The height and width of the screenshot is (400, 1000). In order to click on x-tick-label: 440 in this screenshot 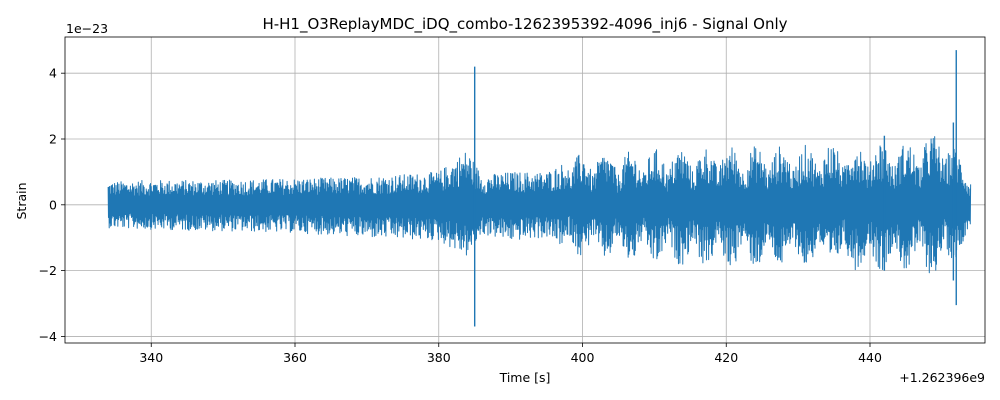, I will do `click(870, 357)`.